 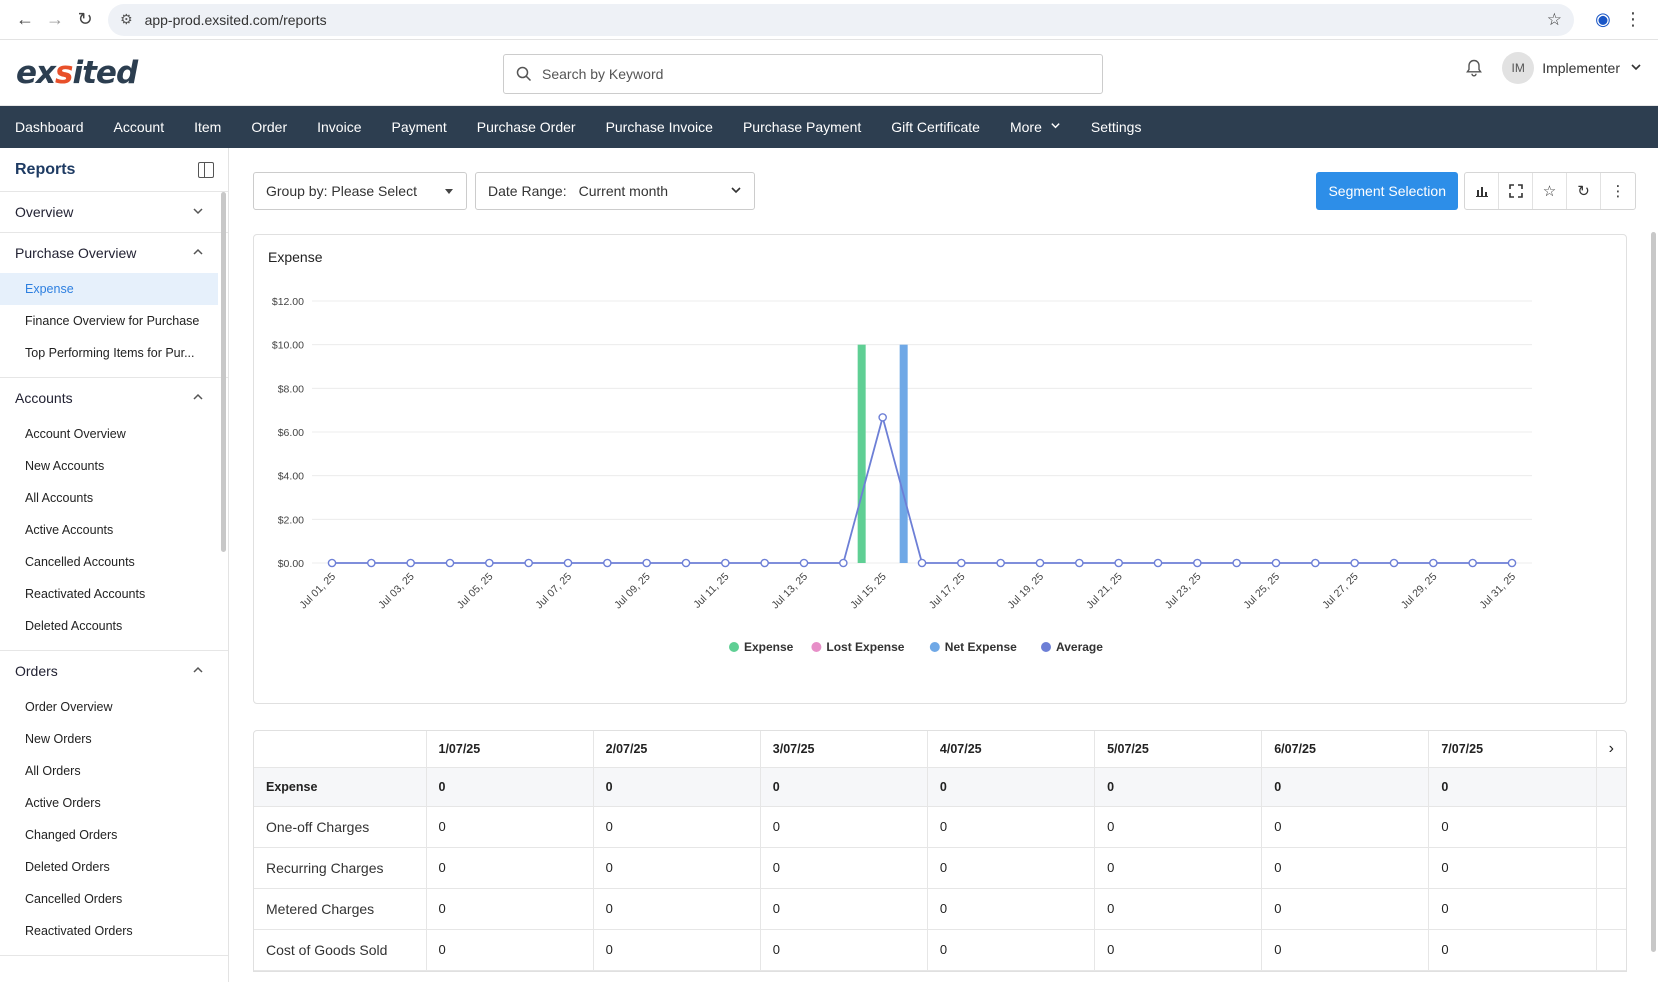 What do you see at coordinates (75, 434) in the screenshot?
I see `sidebar-item-account-overview: Account Overview` at bounding box center [75, 434].